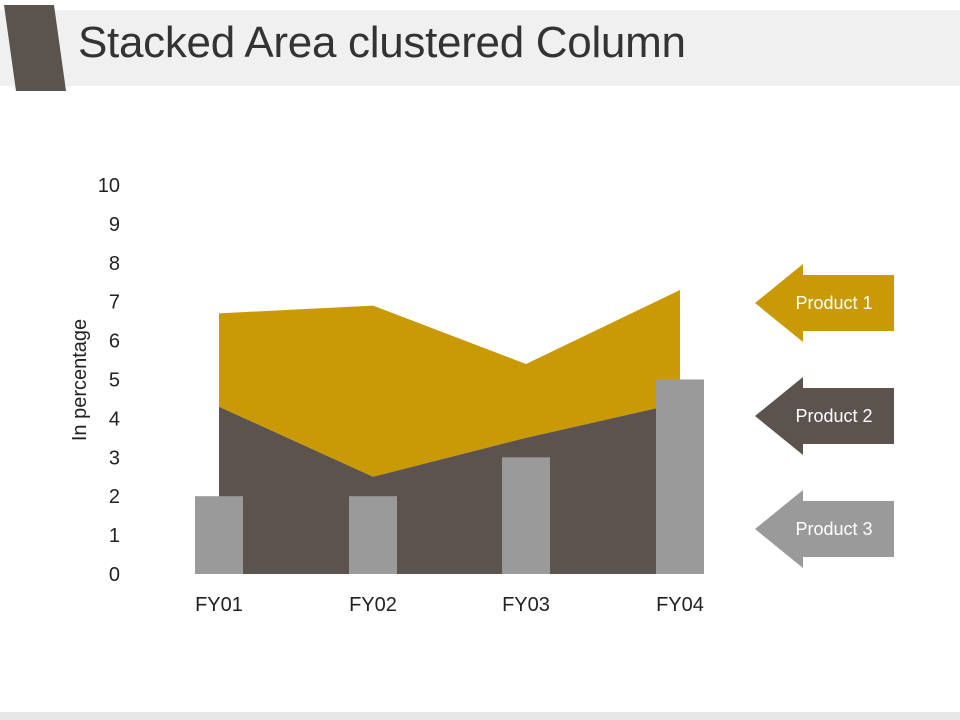 The height and width of the screenshot is (720, 960). I want to click on title-accent-parallelogram, so click(35, 48).